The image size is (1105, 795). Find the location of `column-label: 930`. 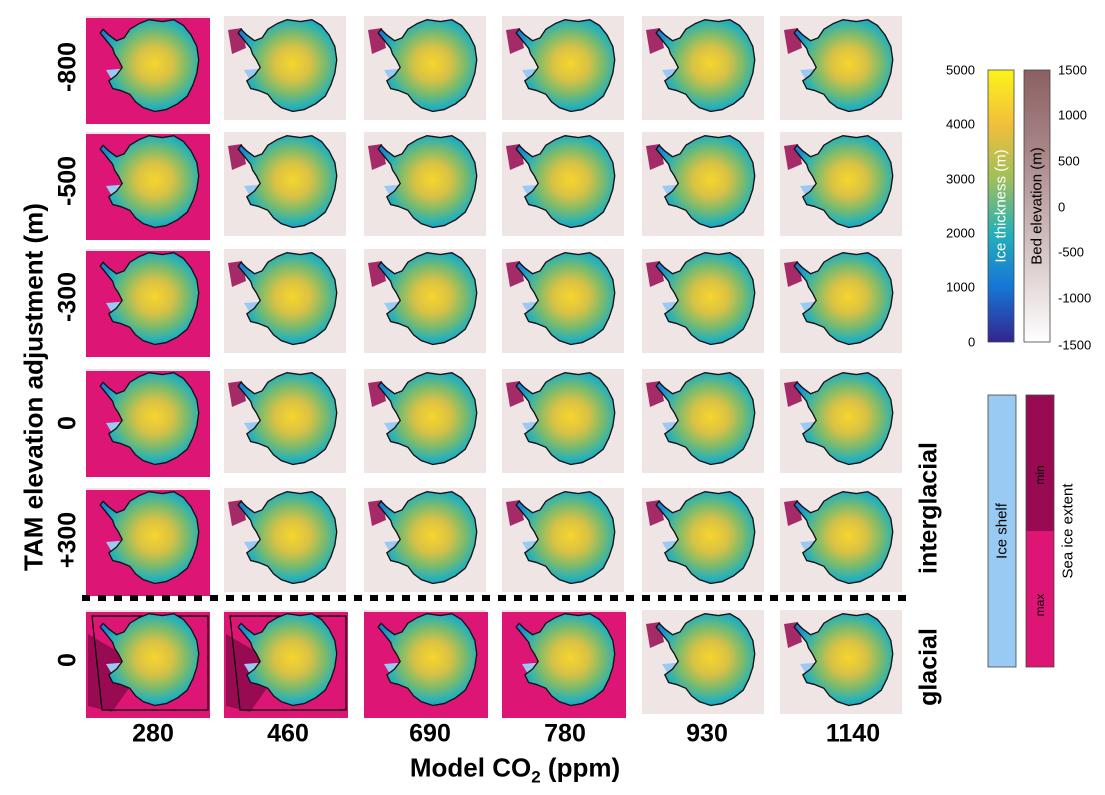

column-label: 930 is located at coordinates (707, 733).